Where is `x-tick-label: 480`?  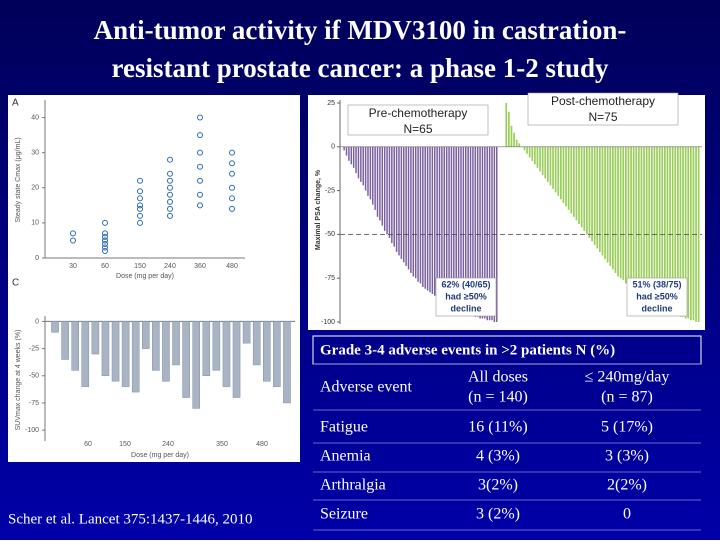
x-tick-label: 480 is located at coordinates (232, 266).